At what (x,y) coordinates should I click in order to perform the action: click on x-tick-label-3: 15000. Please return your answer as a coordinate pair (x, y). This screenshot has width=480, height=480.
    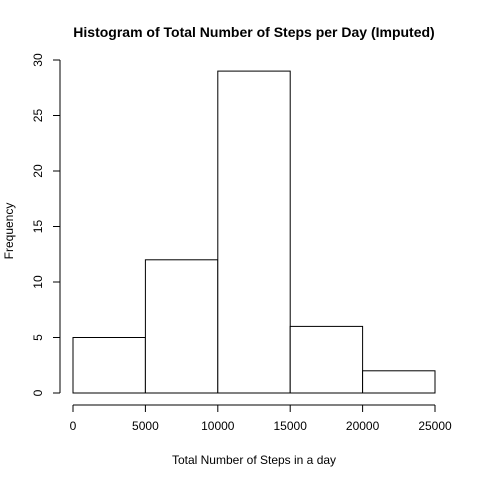
    Looking at the image, I should click on (291, 426).